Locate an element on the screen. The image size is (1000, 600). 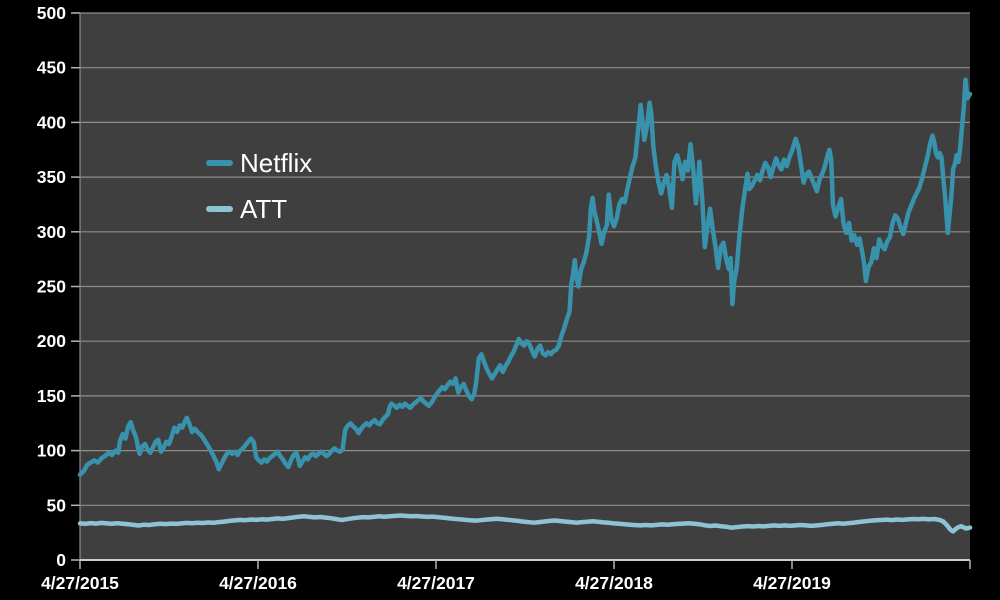
x-tick-label-3: 4/27/2018 is located at coordinates (614, 583).